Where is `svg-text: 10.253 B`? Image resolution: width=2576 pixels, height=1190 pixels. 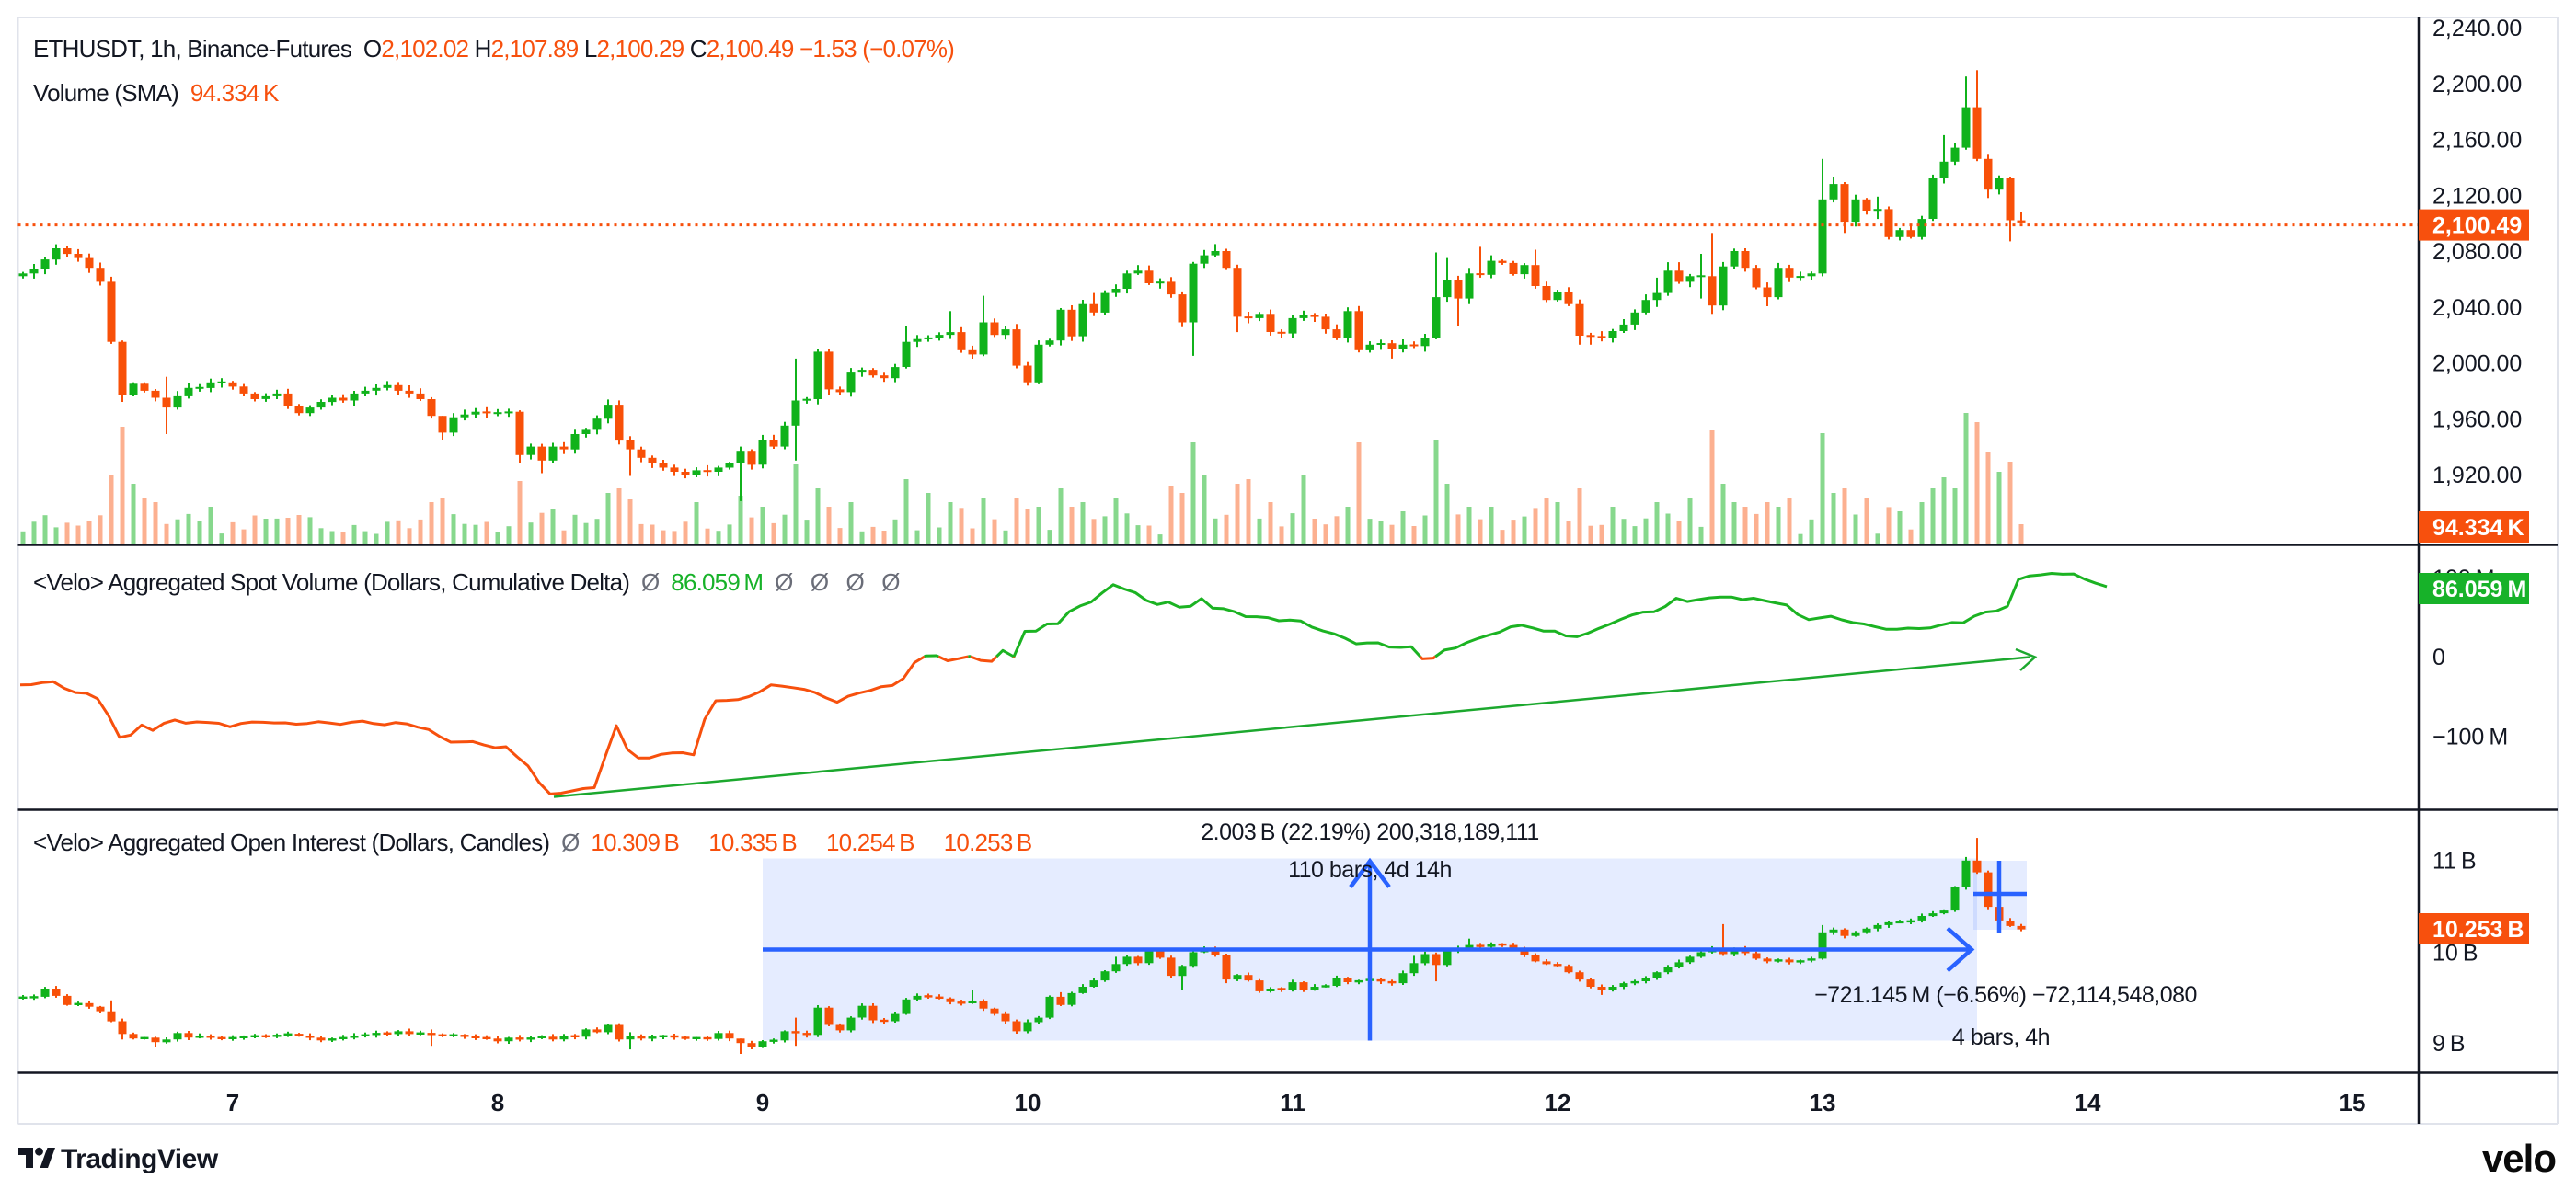
svg-text: 10.253 B is located at coordinates (2478, 930).